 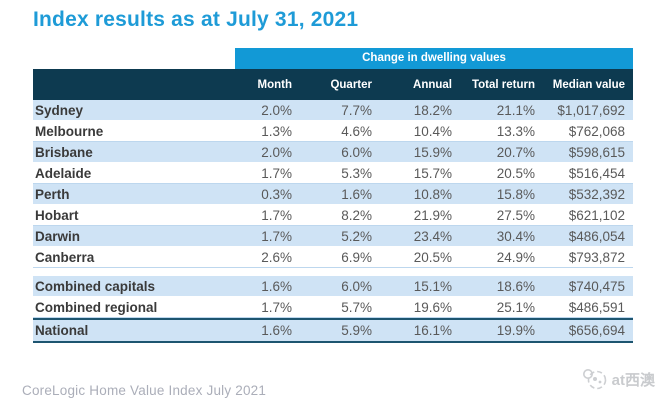 What do you see at coordinates (333, 152) in the screenshot?
I see `table-row: Brisbane 2.0% 6.0% 15.9% 20.7% $598,615` at bounding box center [333, 152].